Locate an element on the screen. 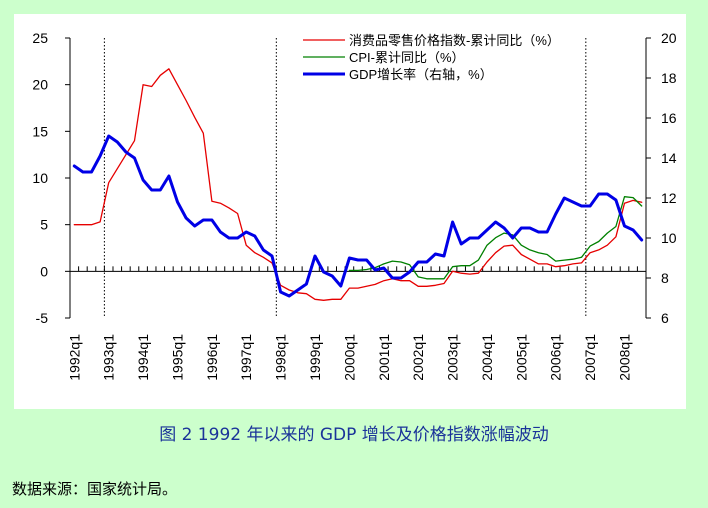  y-left-tick-label: 25 is located at coordinates (40, 38).